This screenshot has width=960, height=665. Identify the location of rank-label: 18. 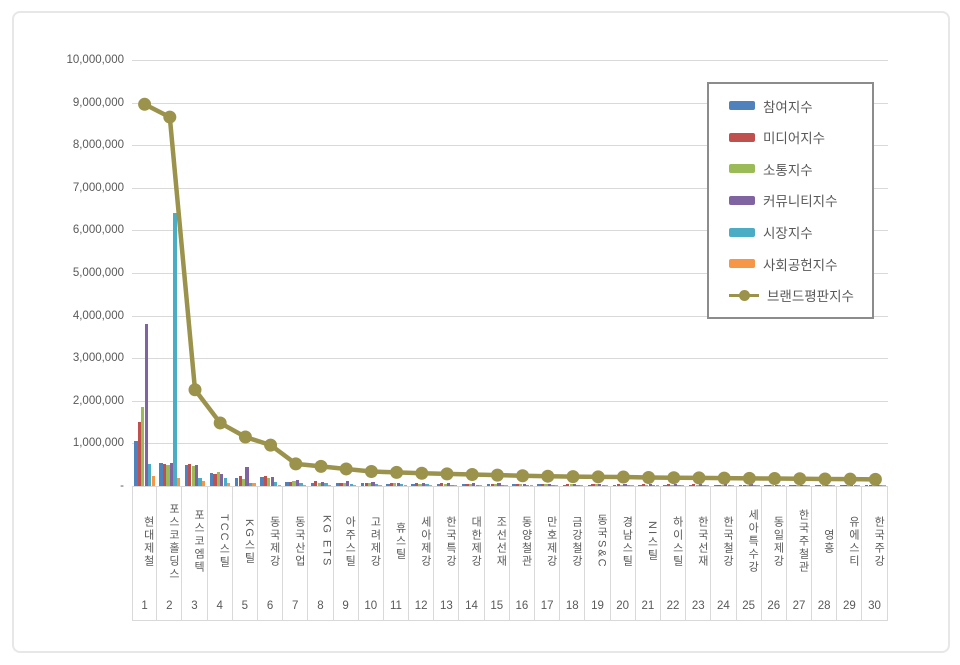
(573, 605).